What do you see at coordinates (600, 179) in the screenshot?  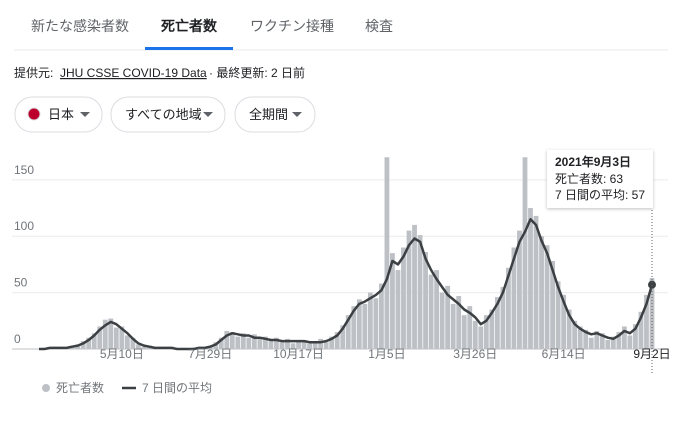 I see `tooltip: 2021年9月3日 死亡者数: 63 7 日間の平均: 57` at bounding box center [600, 179].